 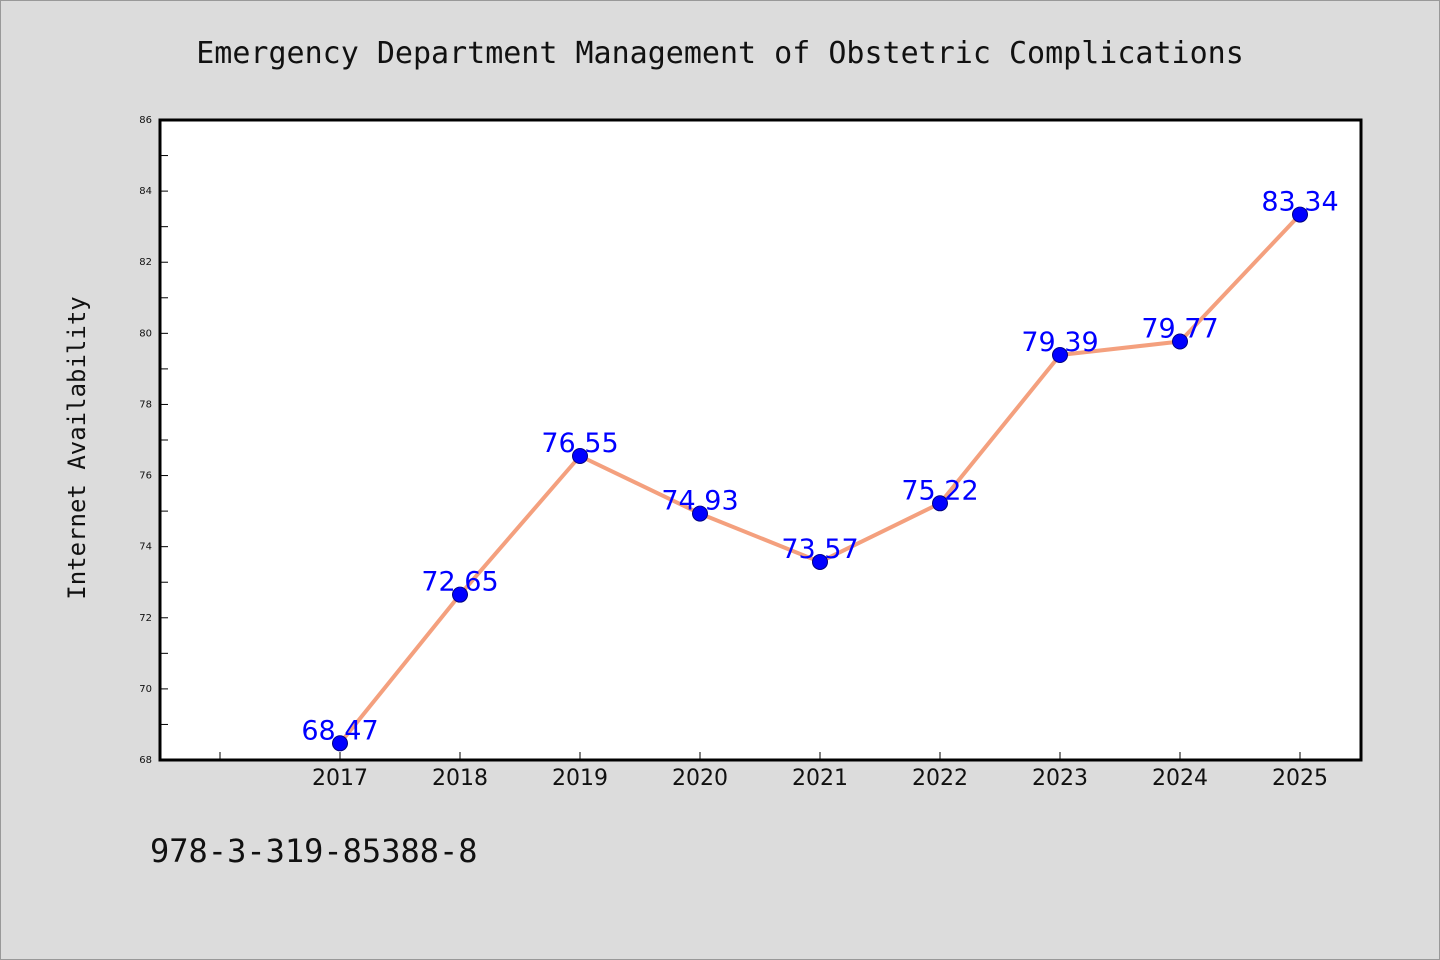 What do you see at coordinates (940, 778) in the screenshot?
I see `x-tick-label: 2022` at bounding box center [940, 778].